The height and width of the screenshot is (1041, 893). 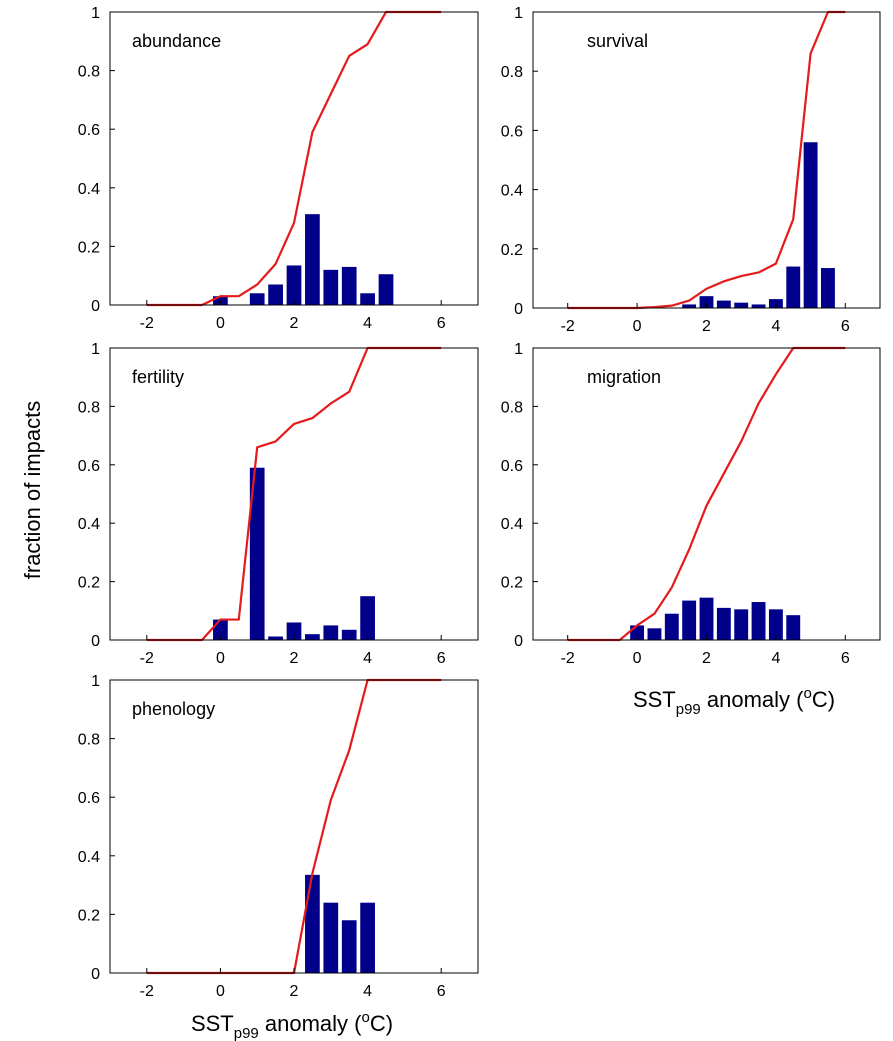 I want to click on cumulative-line-migration, so click(x=706, y=494).